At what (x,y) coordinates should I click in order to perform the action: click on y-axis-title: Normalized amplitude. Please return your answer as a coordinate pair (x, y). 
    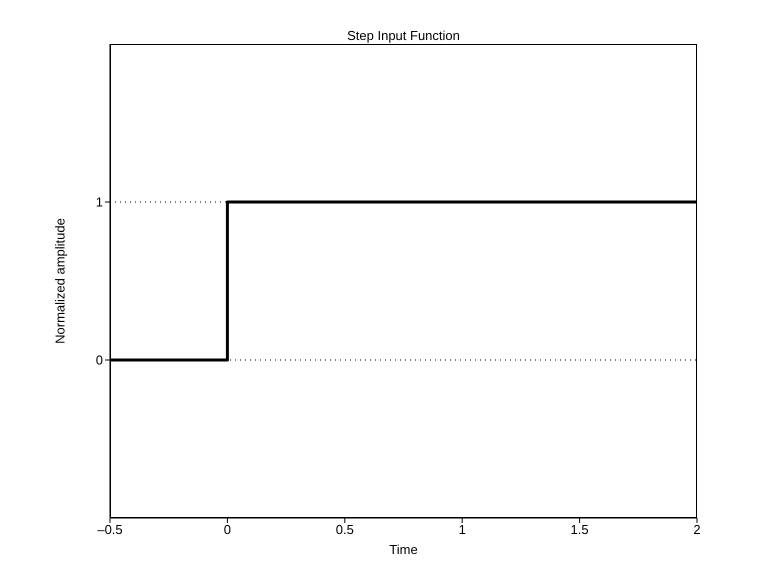
    Looking at the image, I should click on (60, 281).